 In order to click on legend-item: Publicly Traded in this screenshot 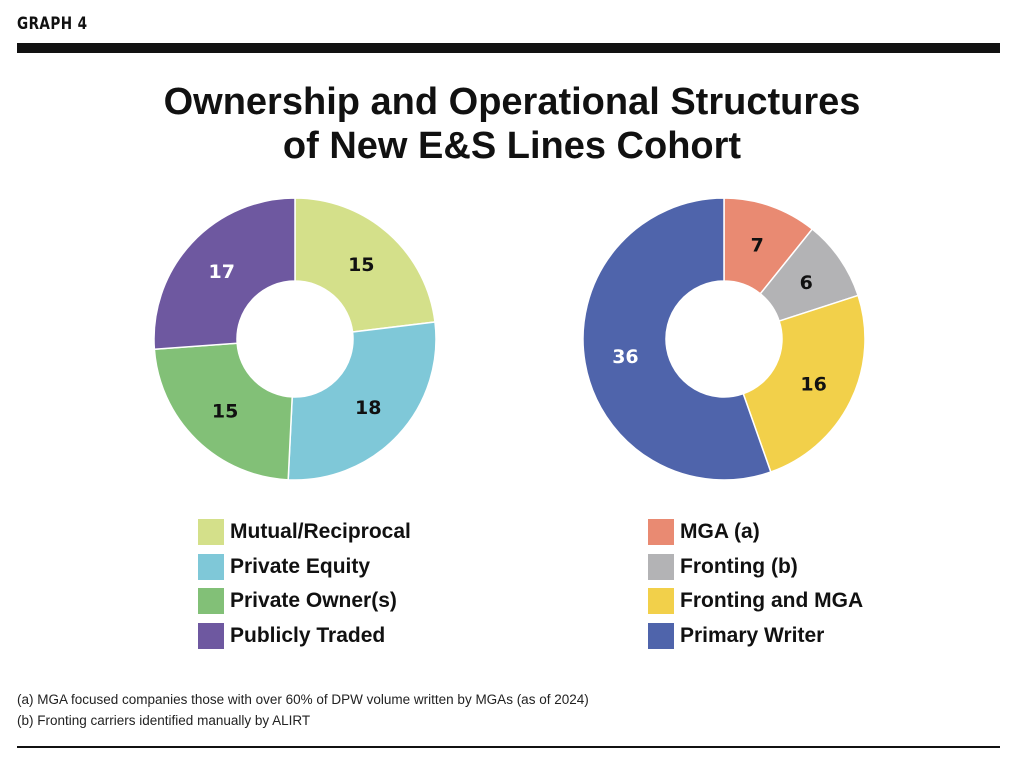, I will do `click(304, 636)`.